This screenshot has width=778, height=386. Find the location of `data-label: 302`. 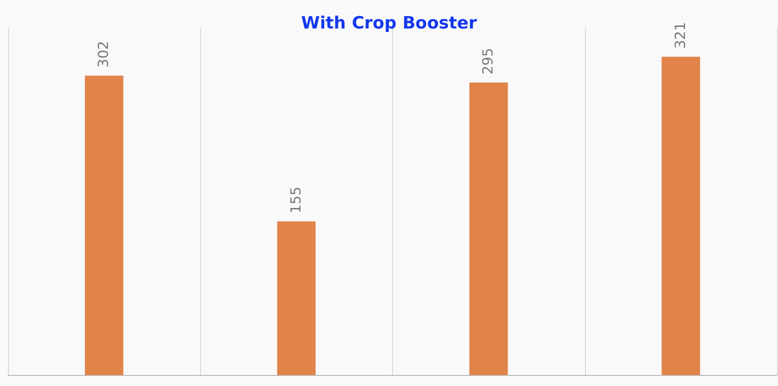

data-label: 302 is located at coordinates (104, 54).